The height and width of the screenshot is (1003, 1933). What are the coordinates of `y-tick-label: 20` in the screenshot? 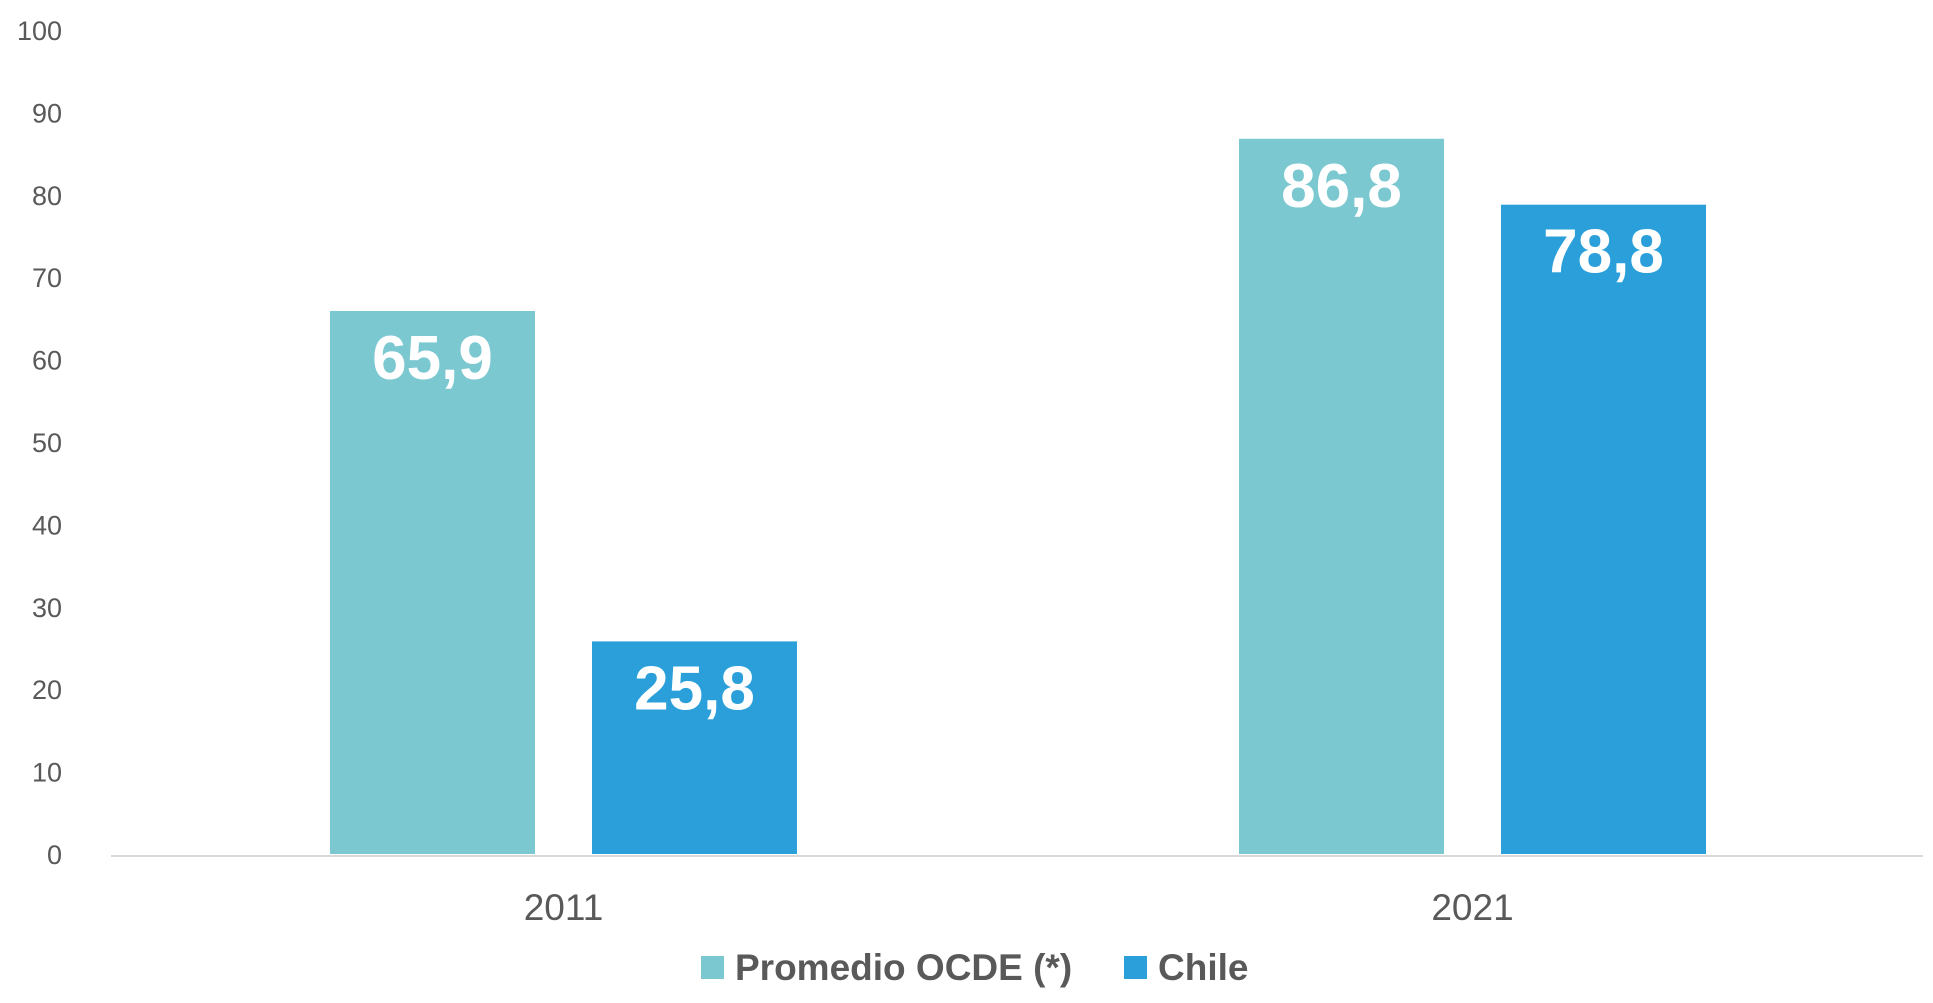 It's located at (47, 690).